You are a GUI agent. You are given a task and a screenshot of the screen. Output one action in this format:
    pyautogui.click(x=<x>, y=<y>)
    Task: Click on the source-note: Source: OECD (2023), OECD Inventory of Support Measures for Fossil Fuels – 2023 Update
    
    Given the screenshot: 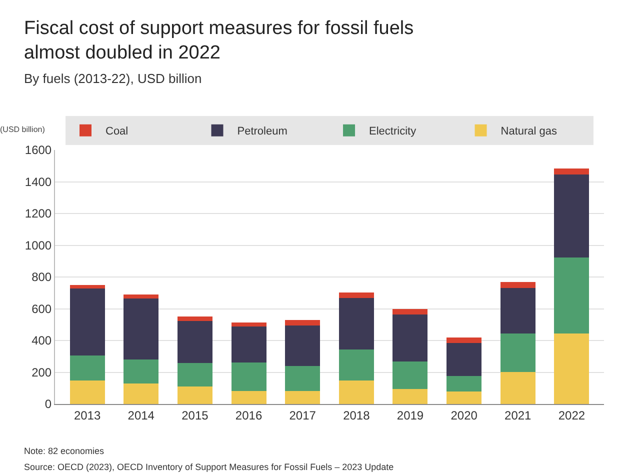 What is the action you would take?
    pyautogui.click(x=209, y=467)
    